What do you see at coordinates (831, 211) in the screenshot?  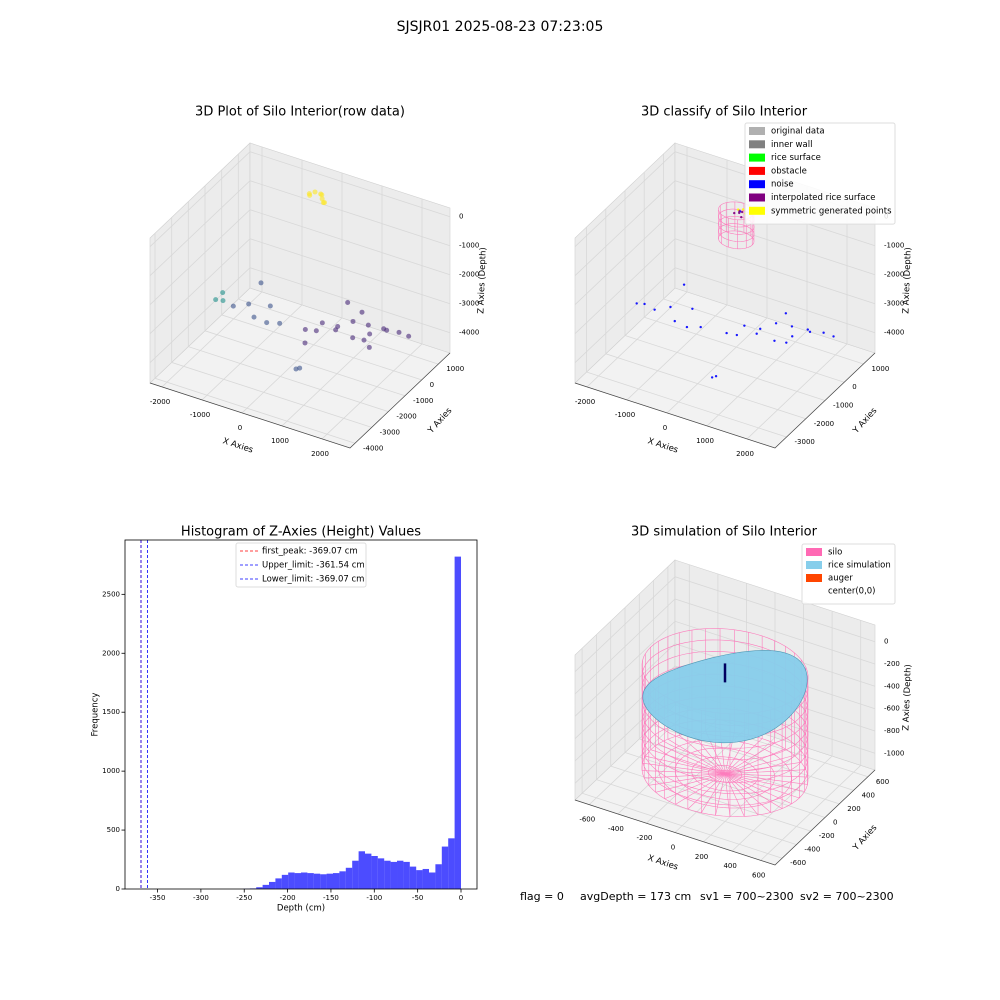 I see `legend-label: symmetric generated points` at bounding box center [831, 211].